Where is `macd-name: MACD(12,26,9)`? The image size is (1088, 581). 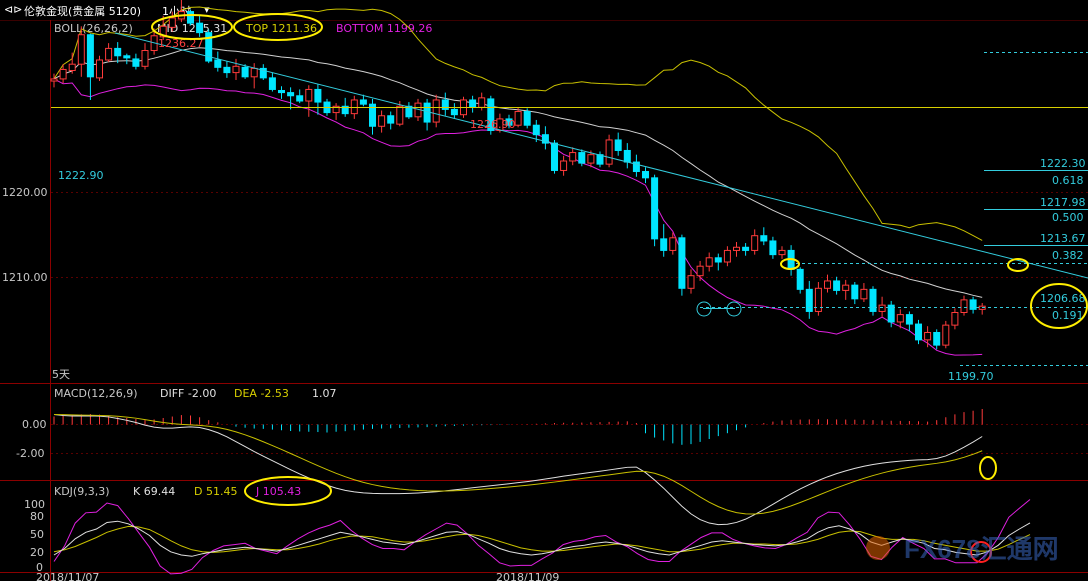
macd-name: MACD(12,26,9) is located at coordinates (96, 393).